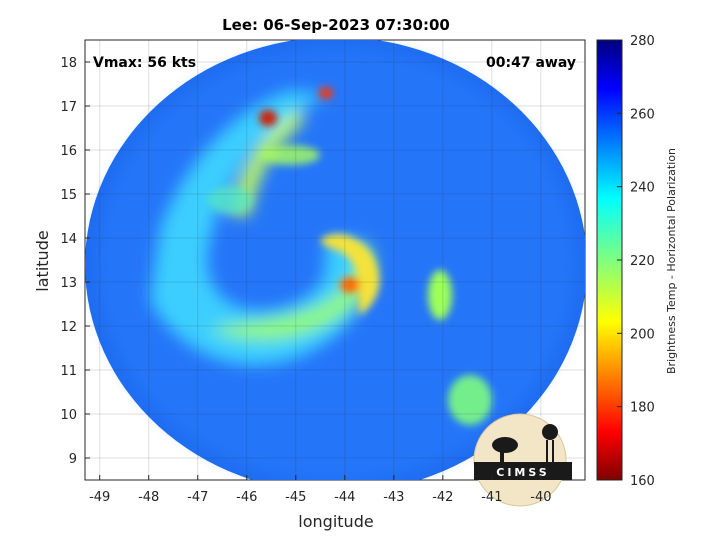 The image size is (720, 540). What do you see at coordinates (68, 195) in the screenshot?
I see `y-tick-label: 15` at bounding box center [68, 195].